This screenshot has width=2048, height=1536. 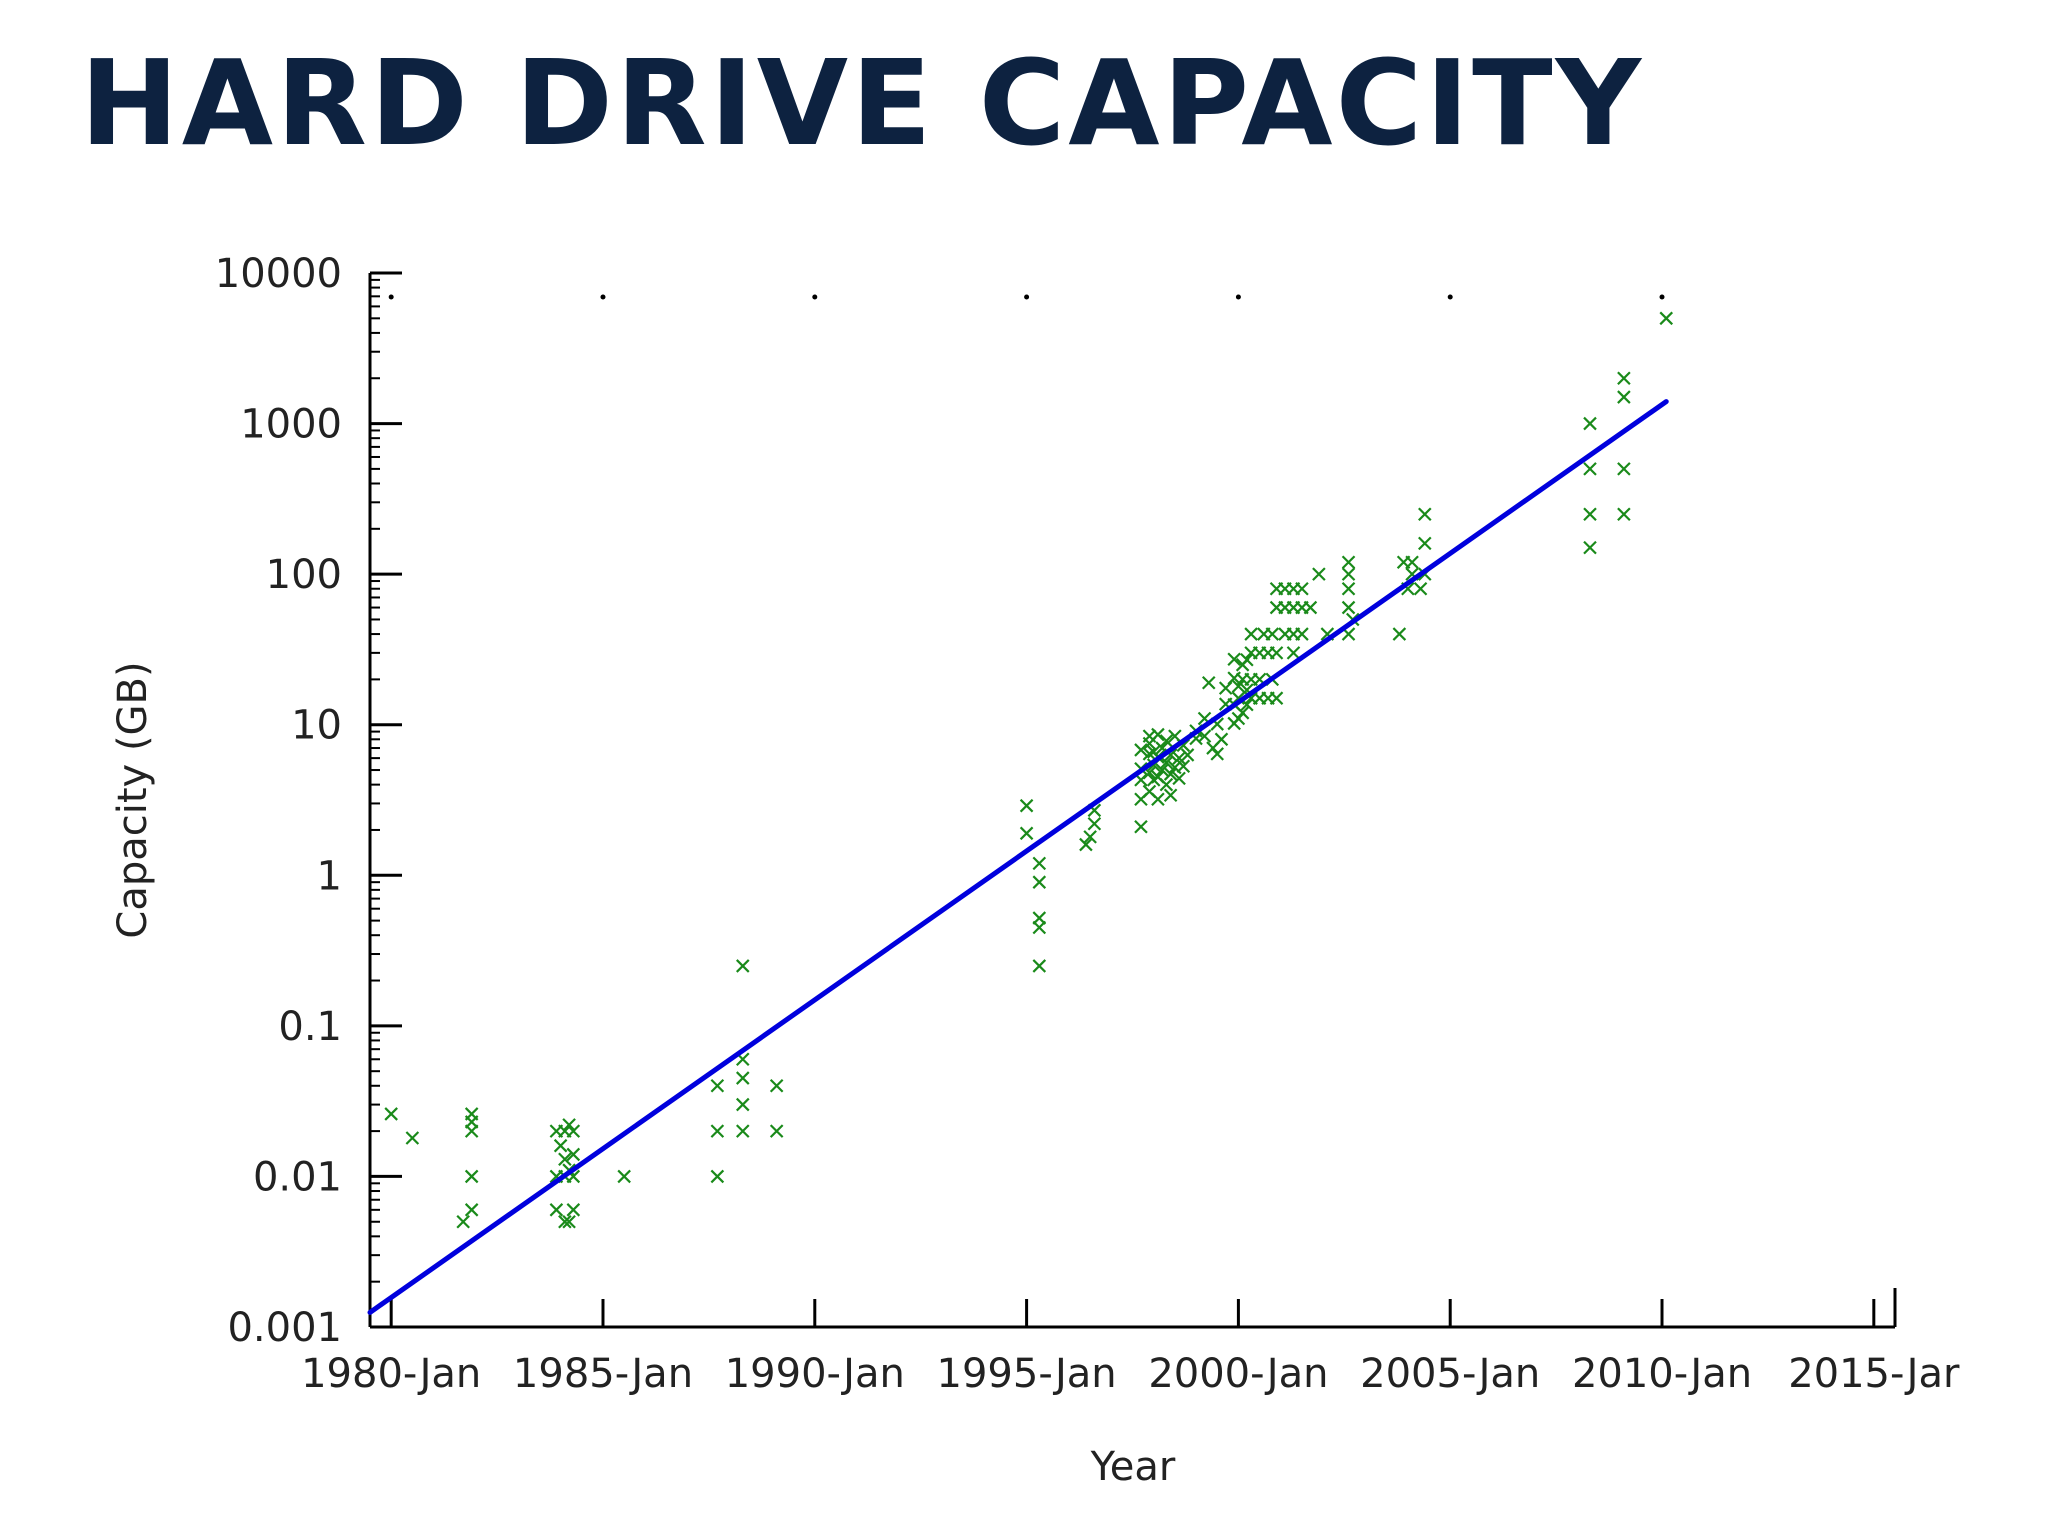 What do you see at coordinates (1027, 1374) in the screenshot?
I see `x-tick-label: 1995-Jan` at bounding box center [1027, 1374].